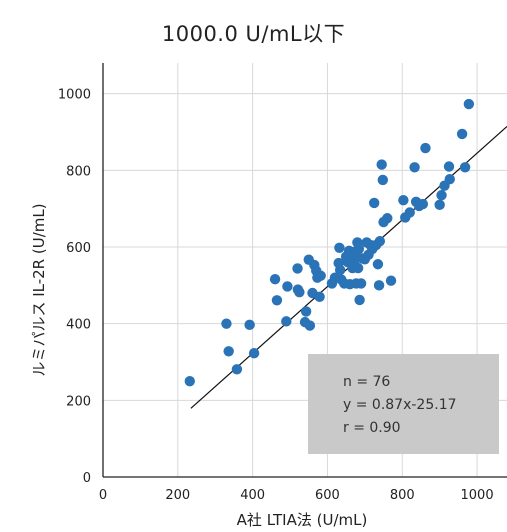 This screenshot has height=532, width=507. Describe the element at coordinates (78, 325) in the screenshot. I see `y-tick-label: 400` at that location.